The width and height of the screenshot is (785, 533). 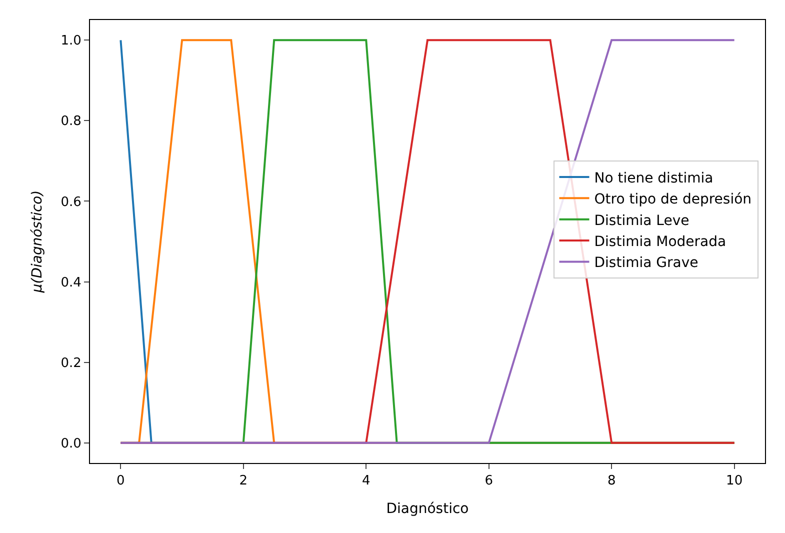 I want to click on y-tick-label: 0.8, so click(x=71, y=122).